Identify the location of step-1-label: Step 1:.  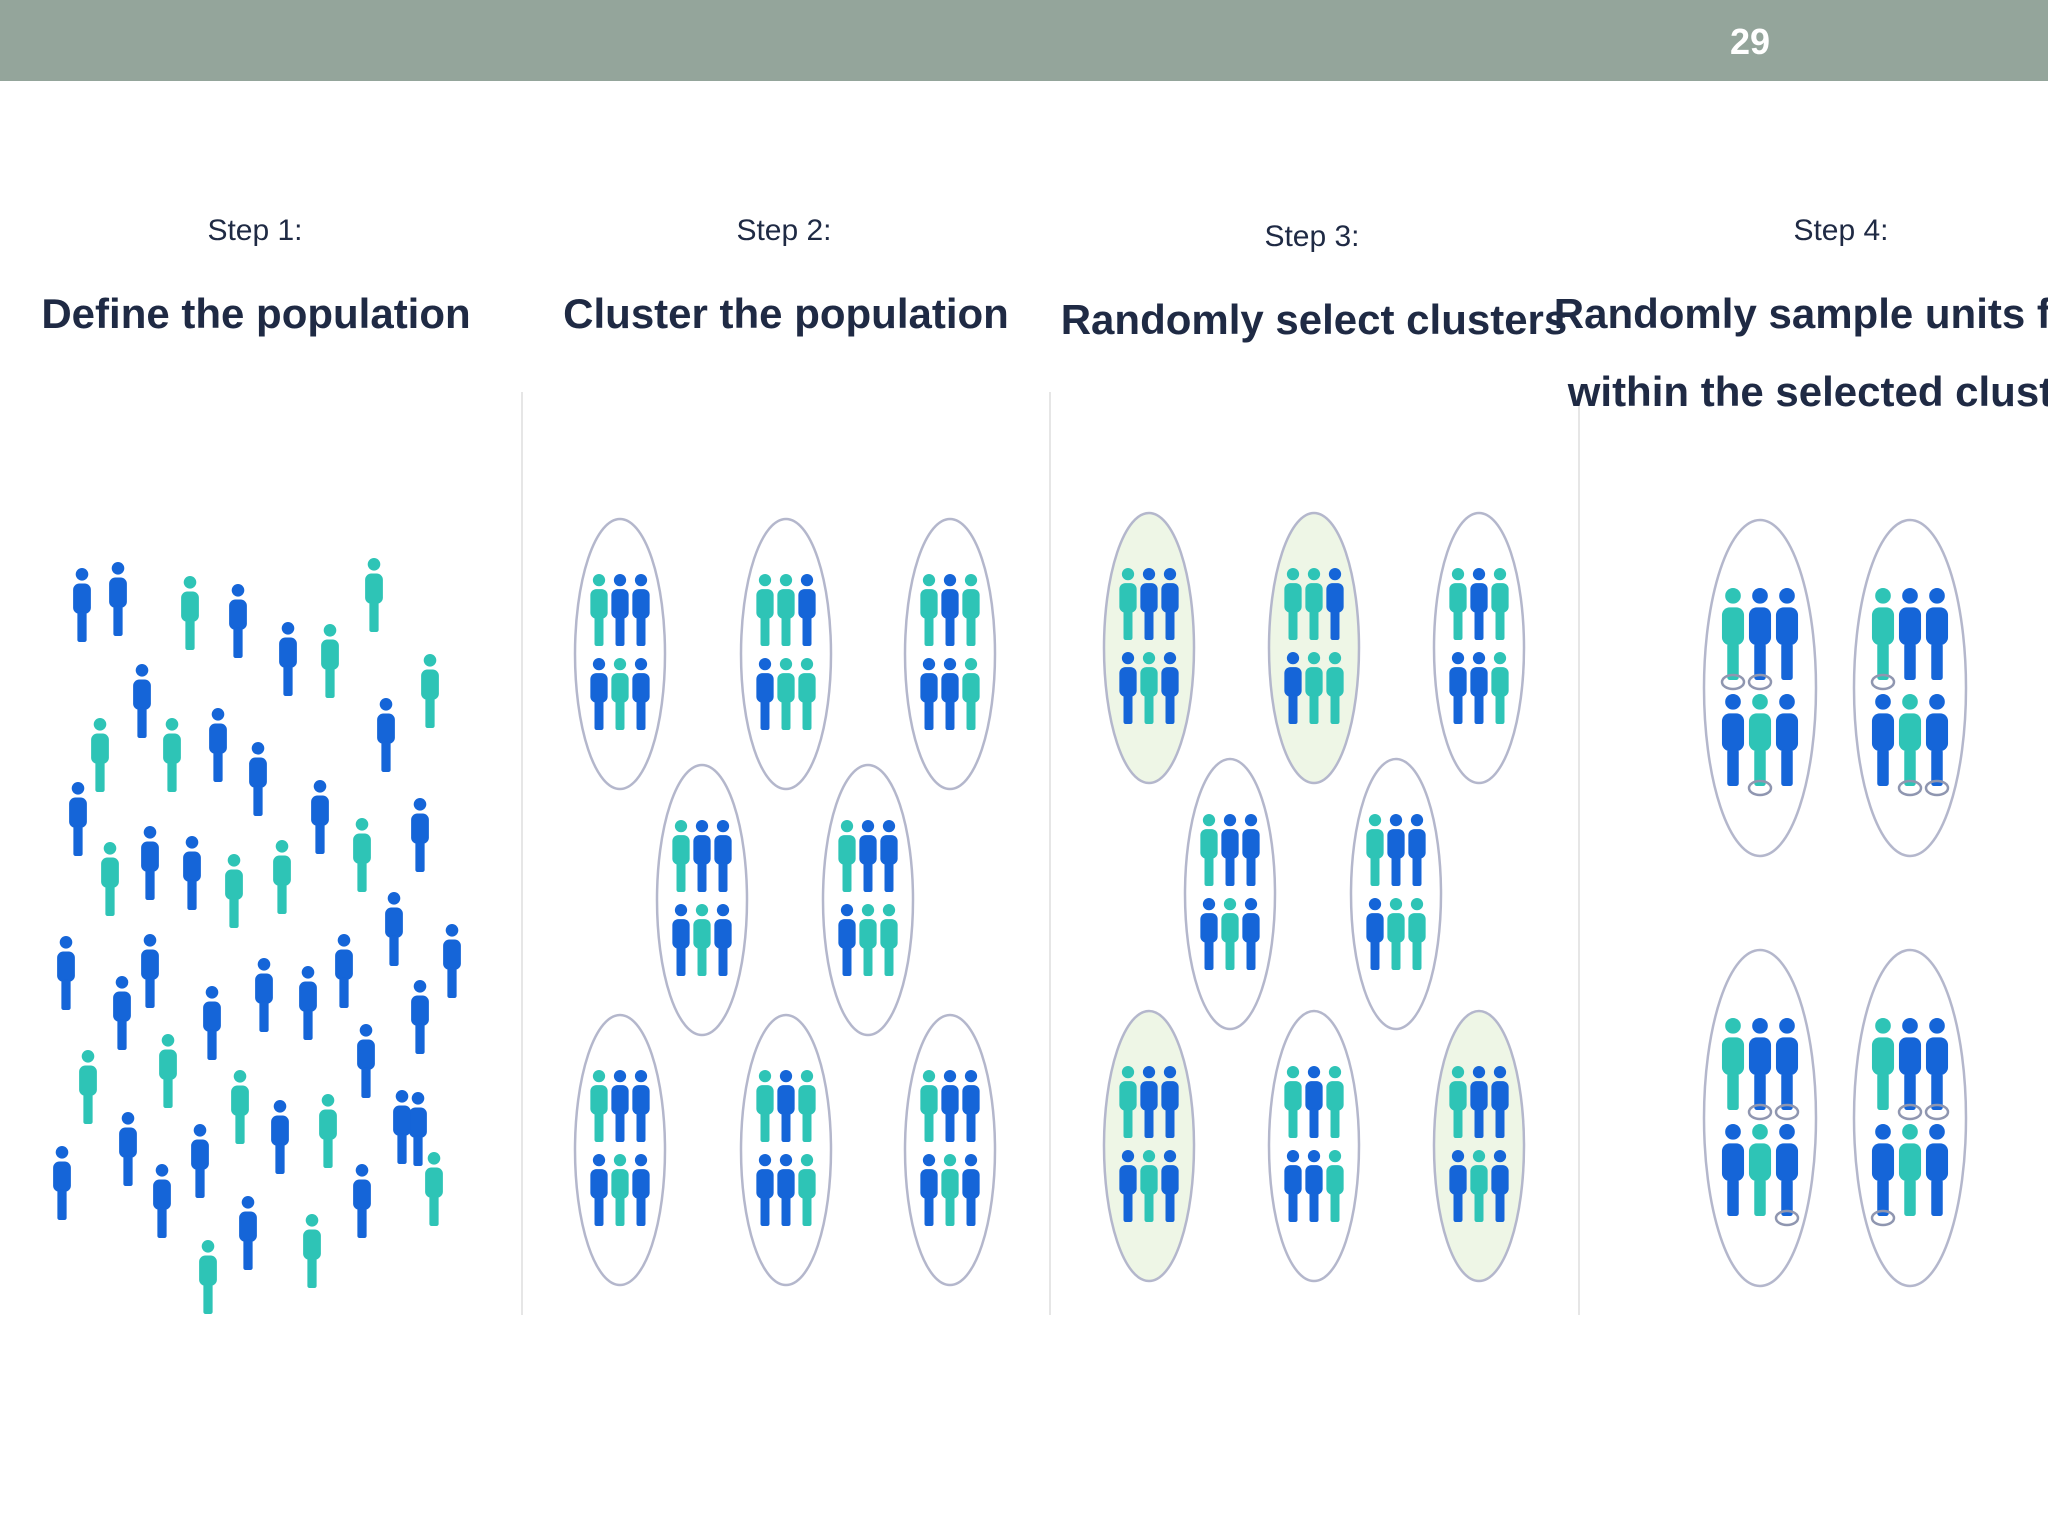
(254, 230).